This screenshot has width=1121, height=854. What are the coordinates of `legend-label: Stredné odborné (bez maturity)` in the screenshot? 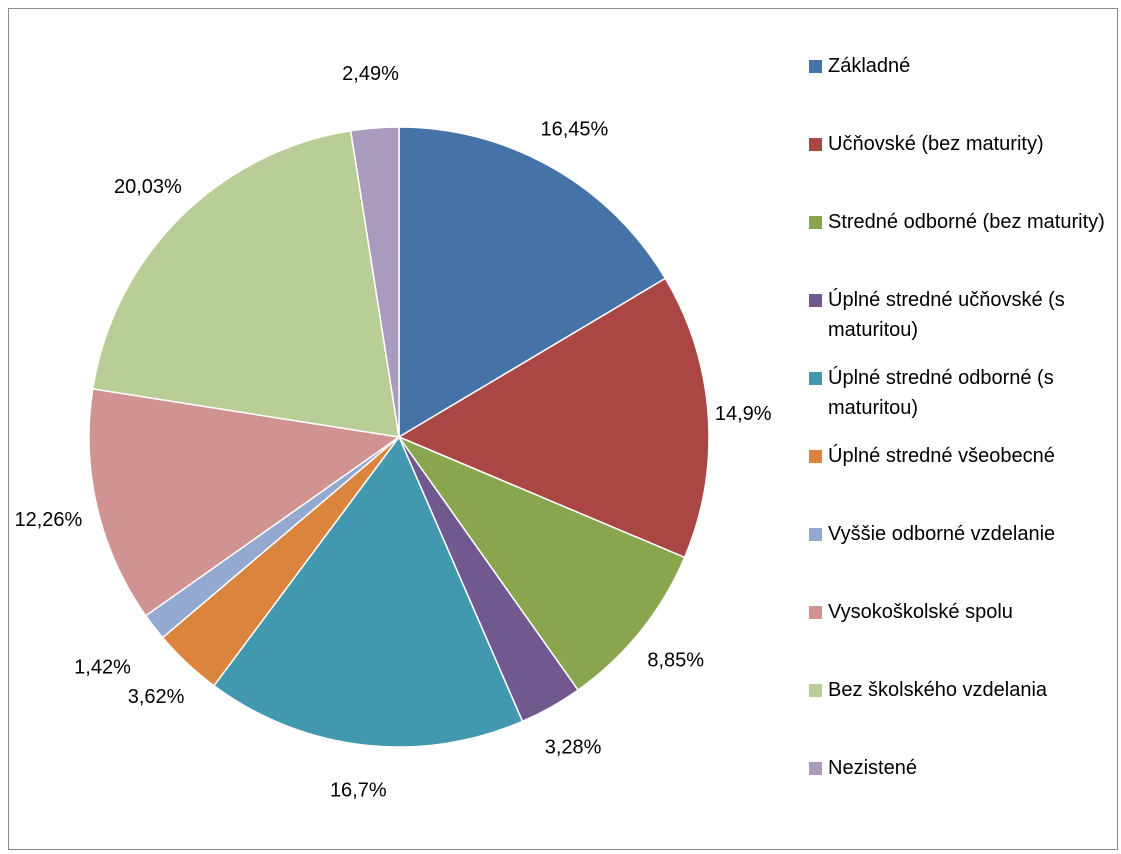 It's located at (966, 222).